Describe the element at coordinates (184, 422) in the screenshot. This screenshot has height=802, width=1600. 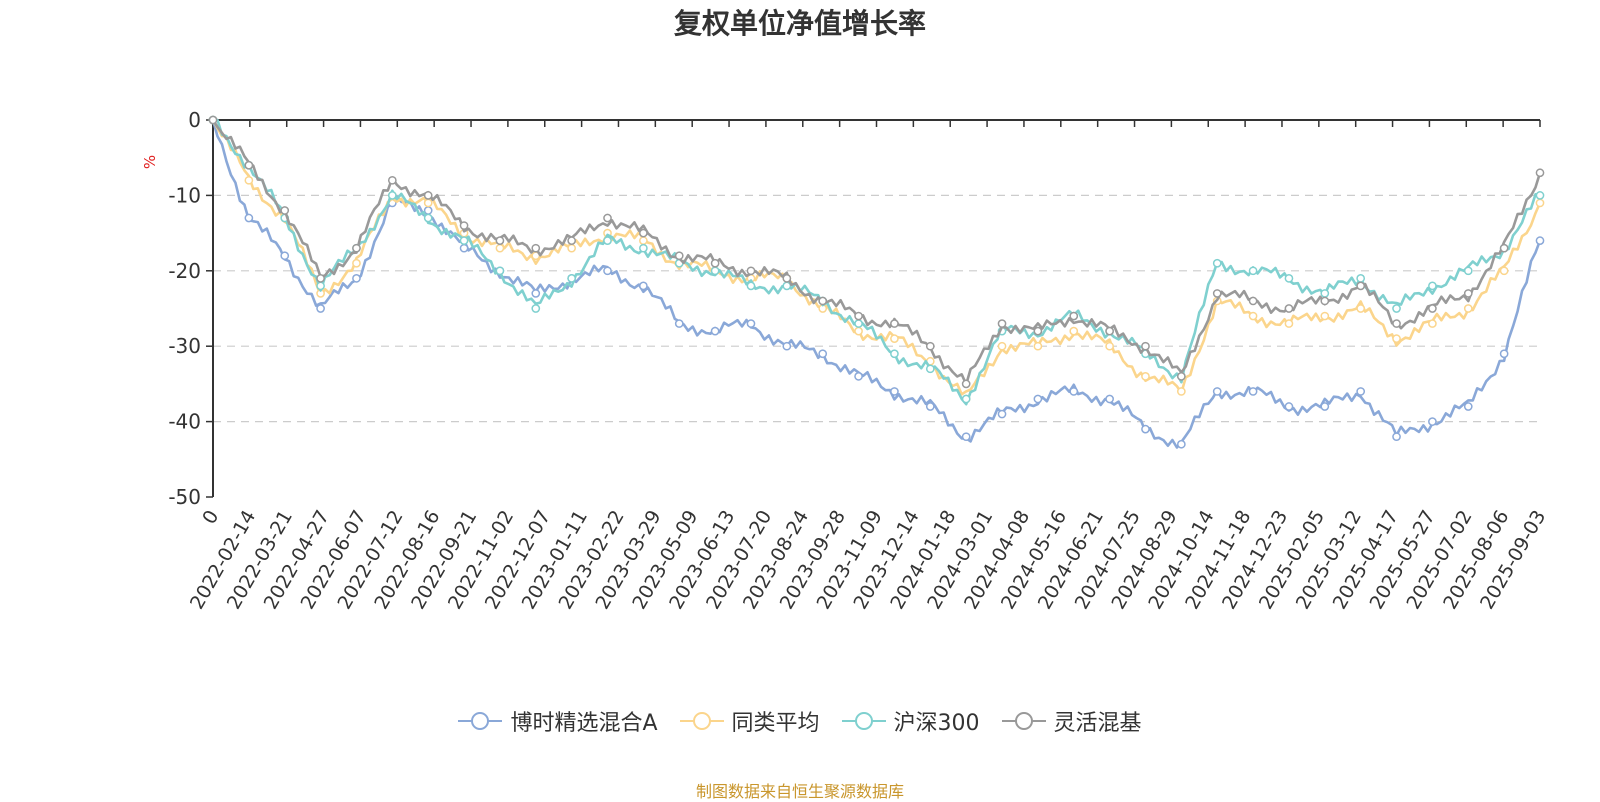
I see `y-tick-label: -40` at that location.